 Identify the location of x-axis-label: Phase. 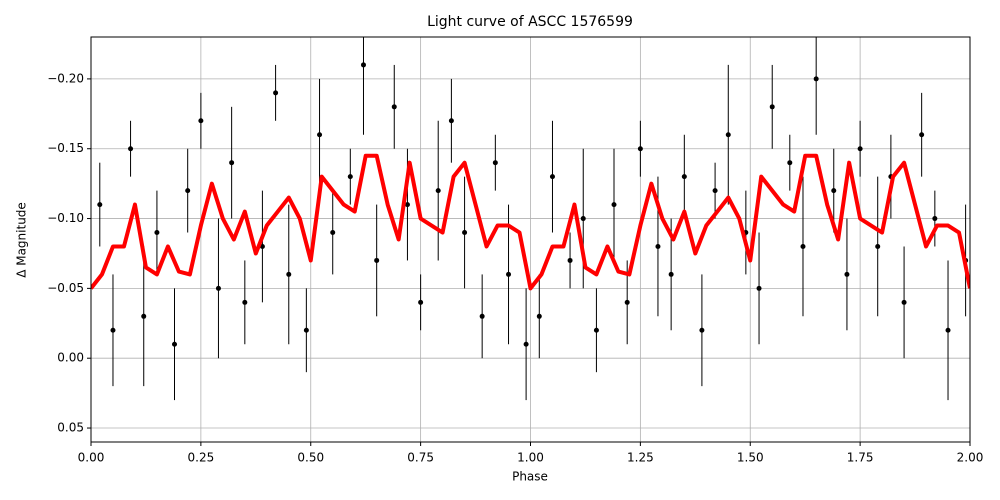
(530, 477).